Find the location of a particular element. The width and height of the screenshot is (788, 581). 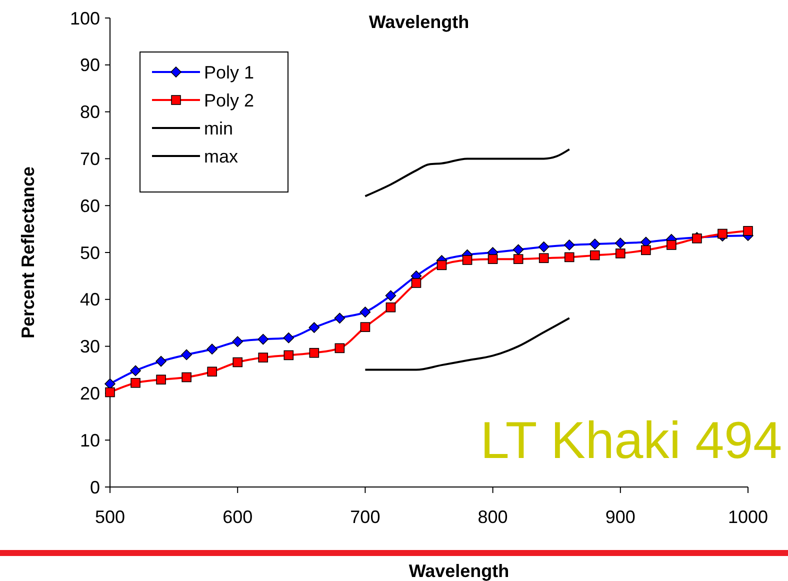

chart-title: Wavelength is located at coordinates (419, 22).